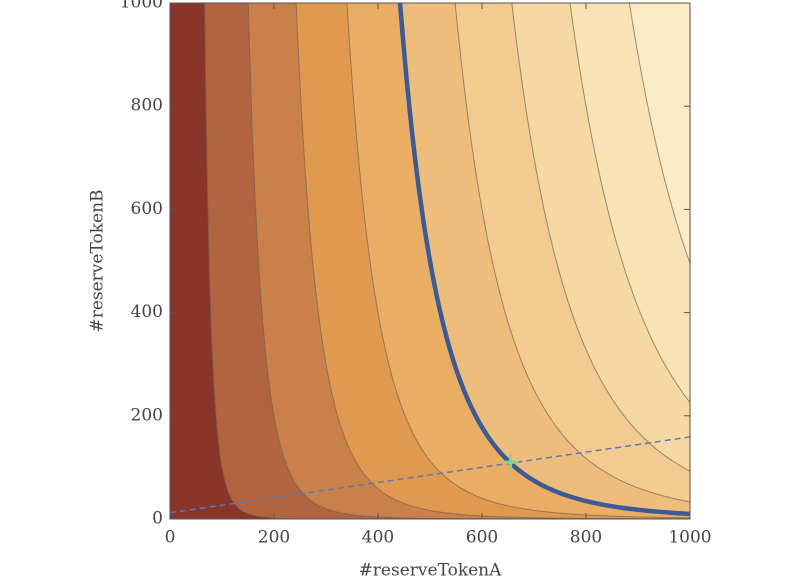 This screenshot has height=580, width=800. What do you see at coordinates (378, 538) in the screenshot?
I see `x-tick-label: 400` at bounding box center [378, 538].